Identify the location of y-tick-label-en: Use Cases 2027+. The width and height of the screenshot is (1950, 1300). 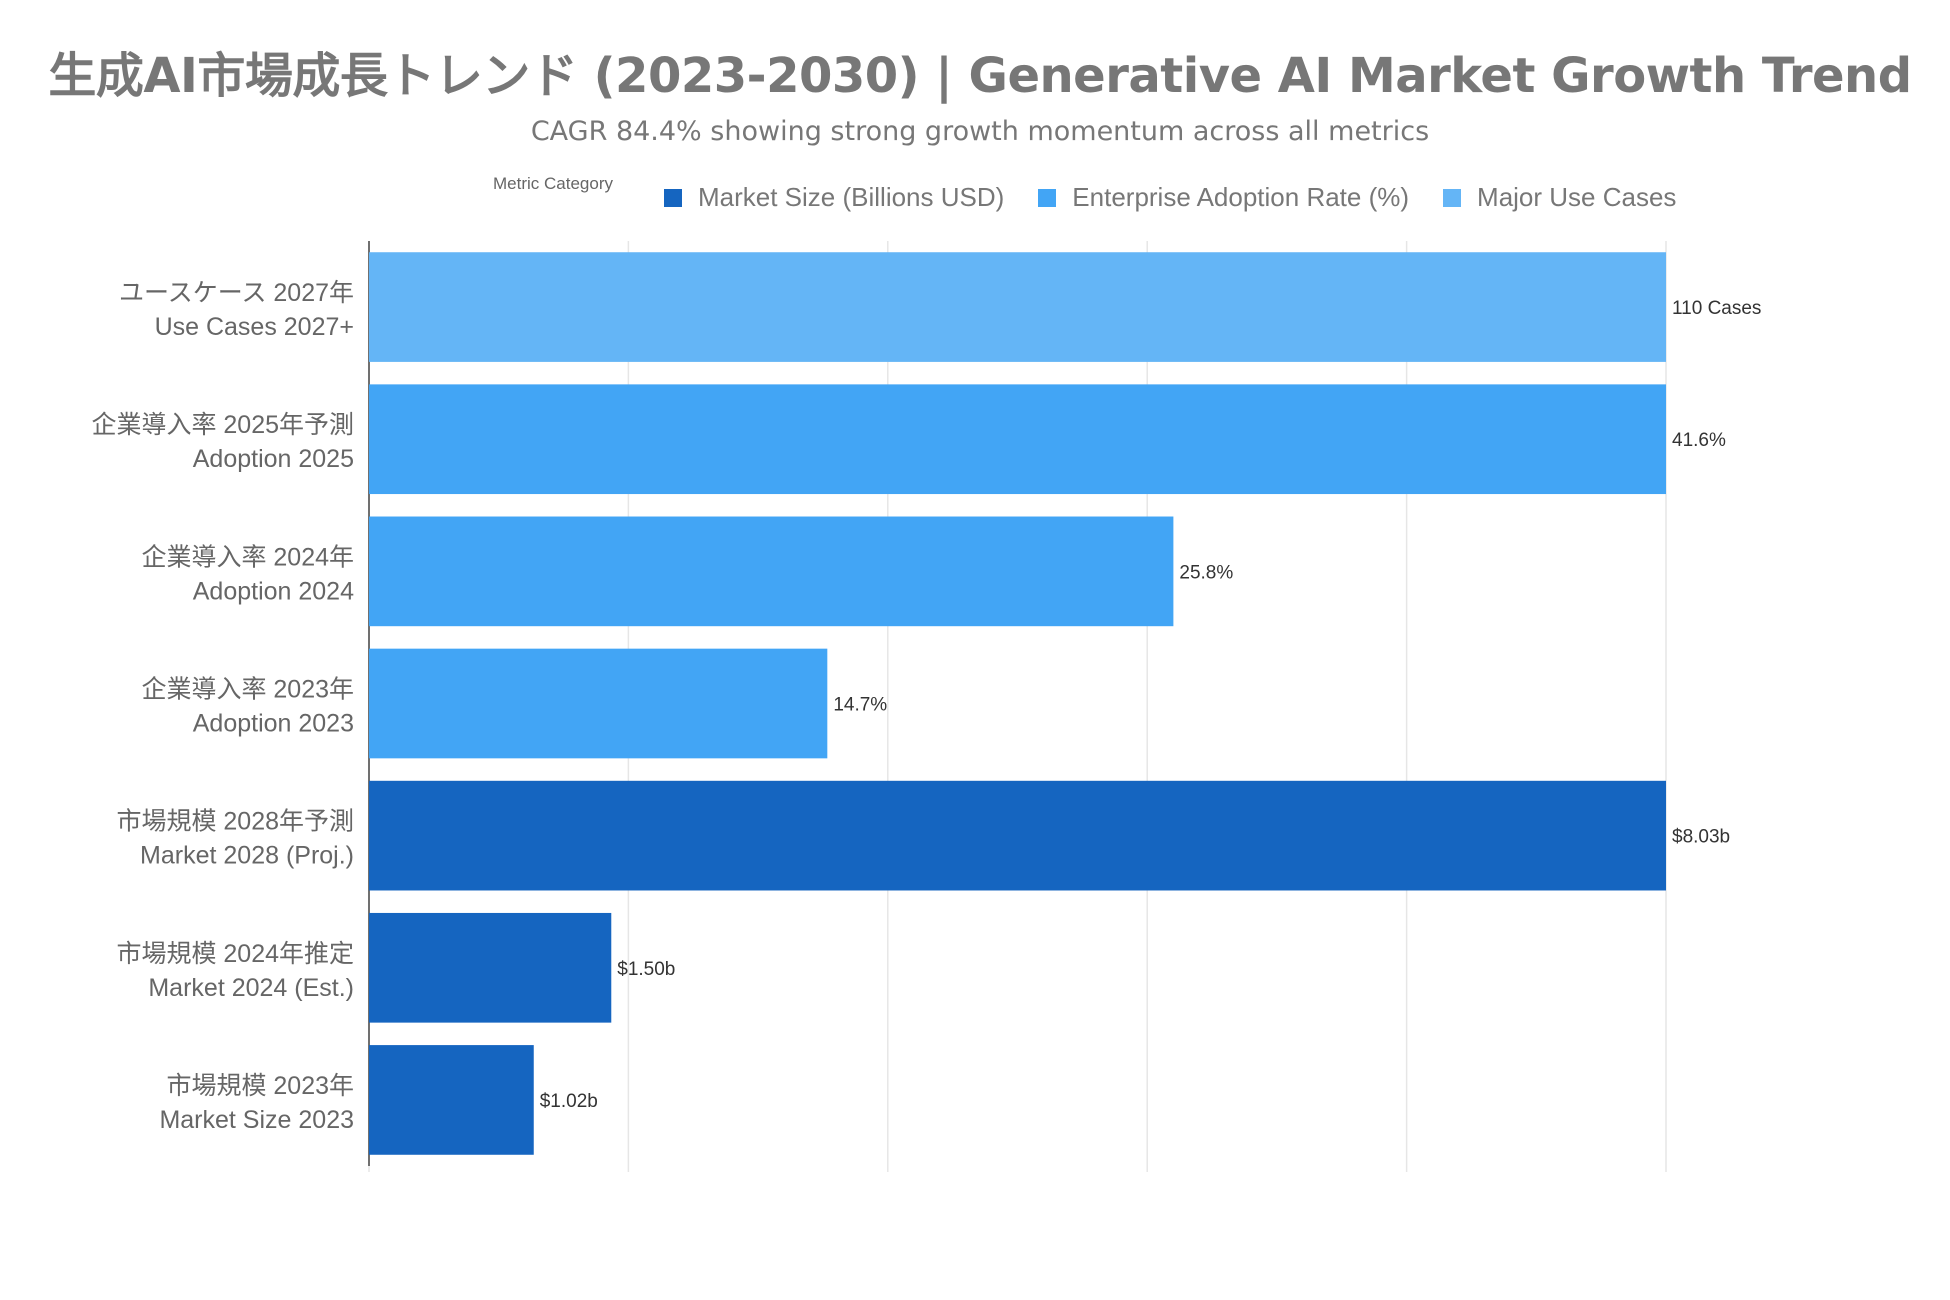
(254, 327).